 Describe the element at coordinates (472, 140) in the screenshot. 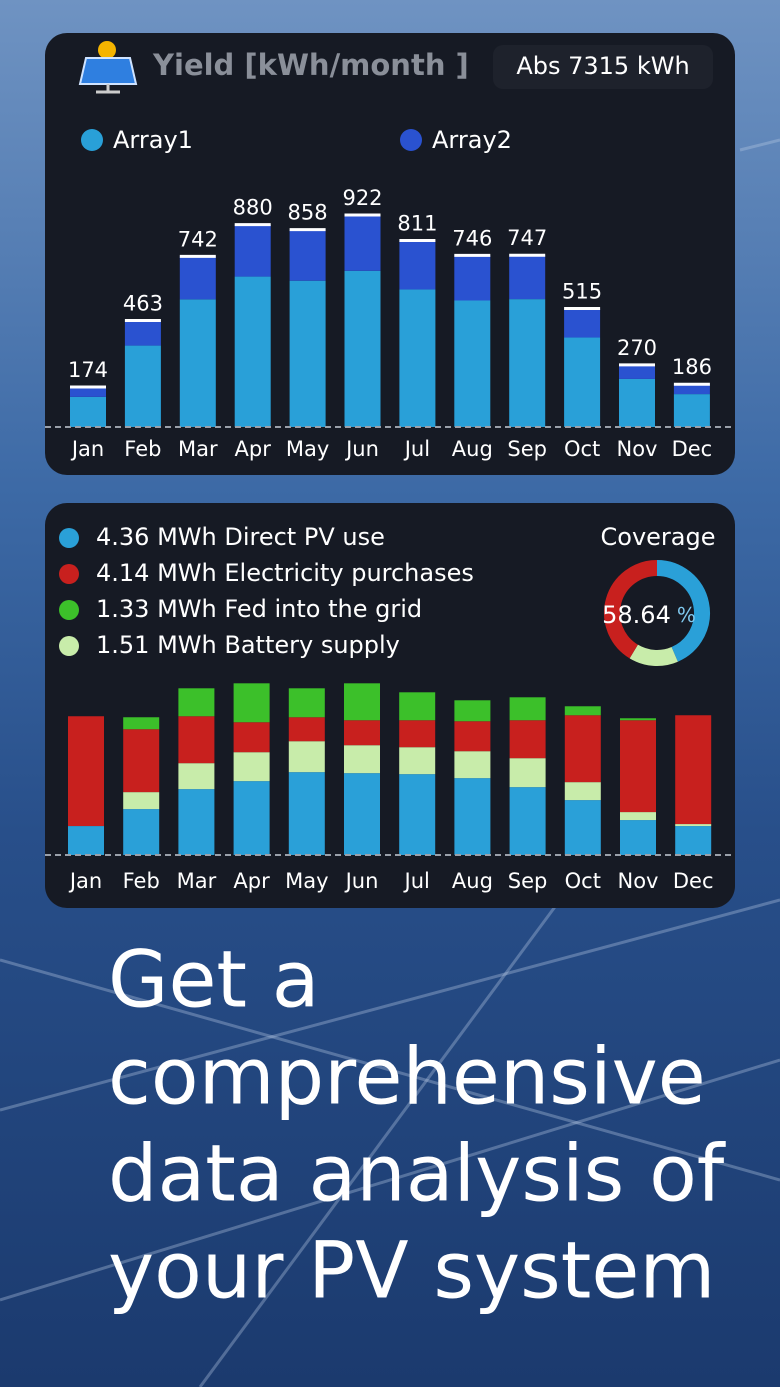

I see `legend-label: Array2` at that location.